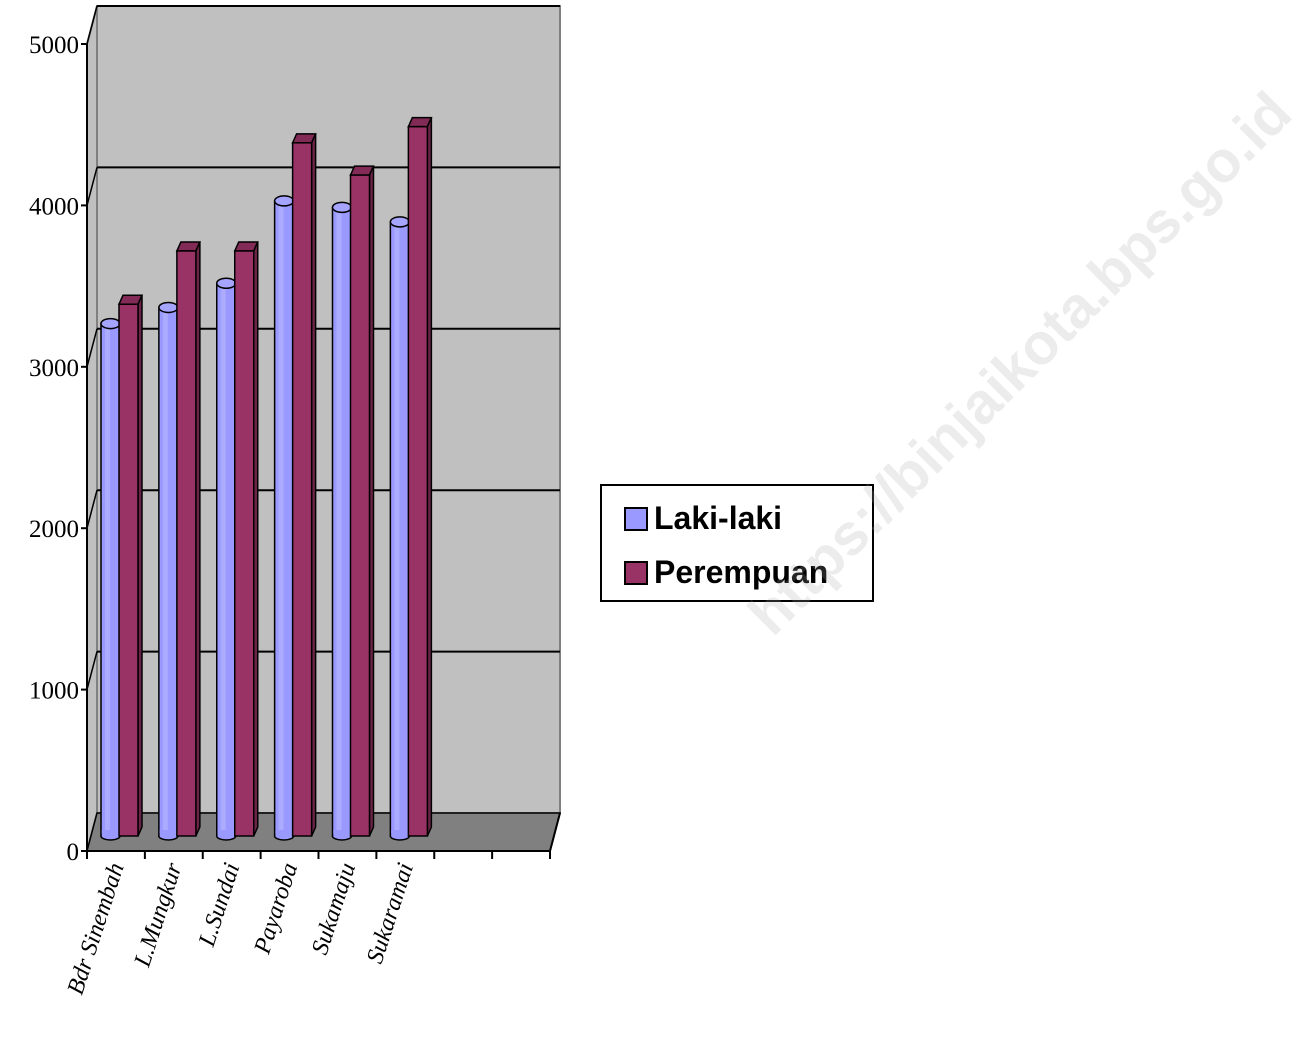 This screenshot has height=1042, width=1293. What do you see at coordinates (220, 905) in the screenshot?
I see `x-tick-label: L.Sundai` at bounding box center [220, 905].